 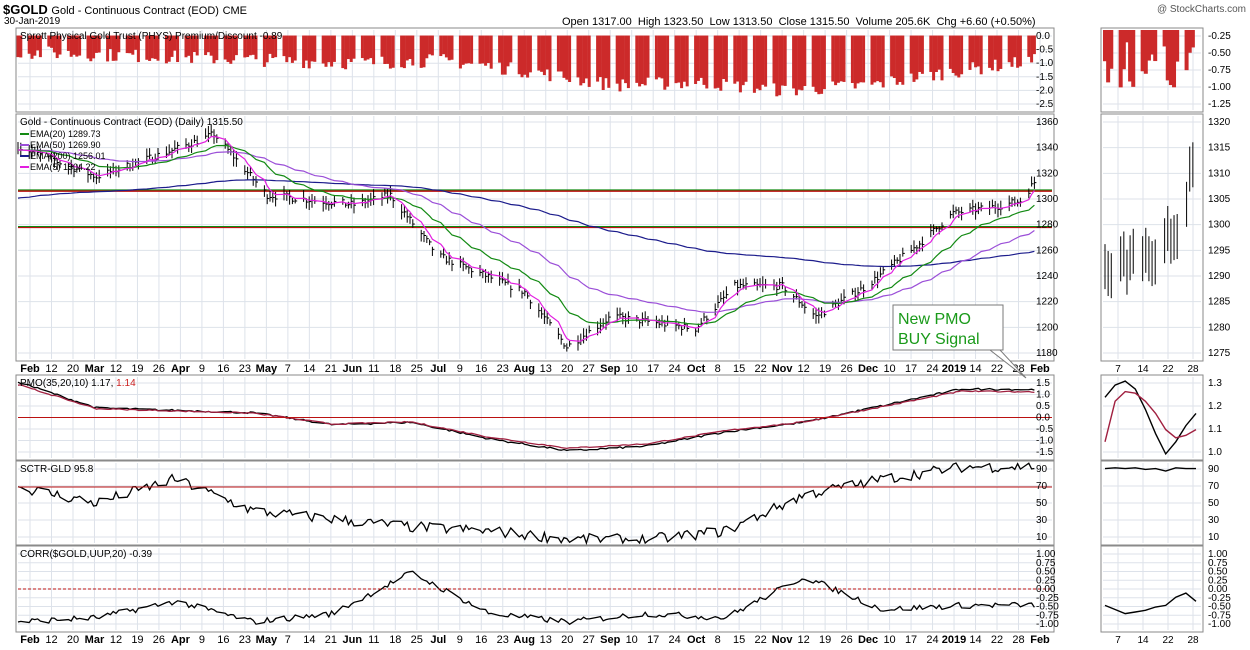 I want to click on price-y-tick: 1180, so click(x=1047, y=353).